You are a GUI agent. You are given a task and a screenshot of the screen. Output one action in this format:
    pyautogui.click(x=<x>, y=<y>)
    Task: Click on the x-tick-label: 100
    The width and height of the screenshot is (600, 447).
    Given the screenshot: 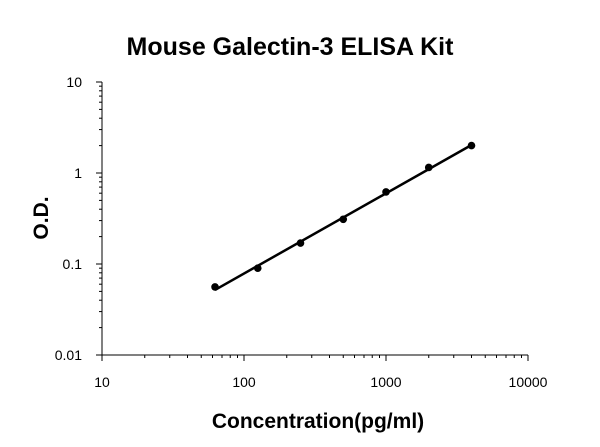 What is the action you would take?
    pyautogui.click(x=244, y=382)
    